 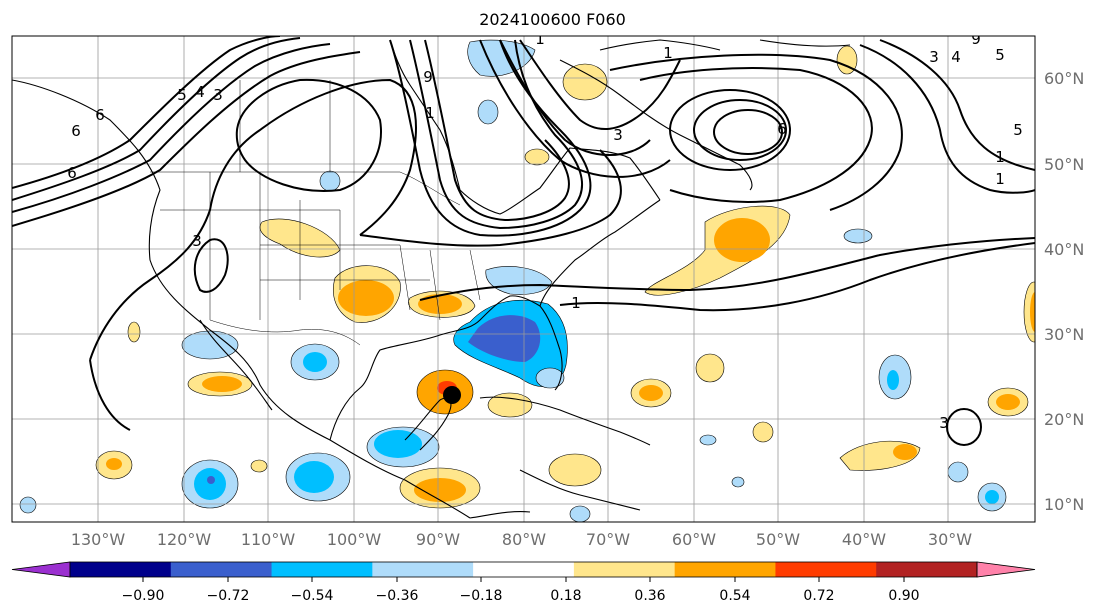 What do you see at coordinates (228, 596) in the screenshot?
I see `colorbar-tick-label: −0.72` at bounding box center [228, 596].